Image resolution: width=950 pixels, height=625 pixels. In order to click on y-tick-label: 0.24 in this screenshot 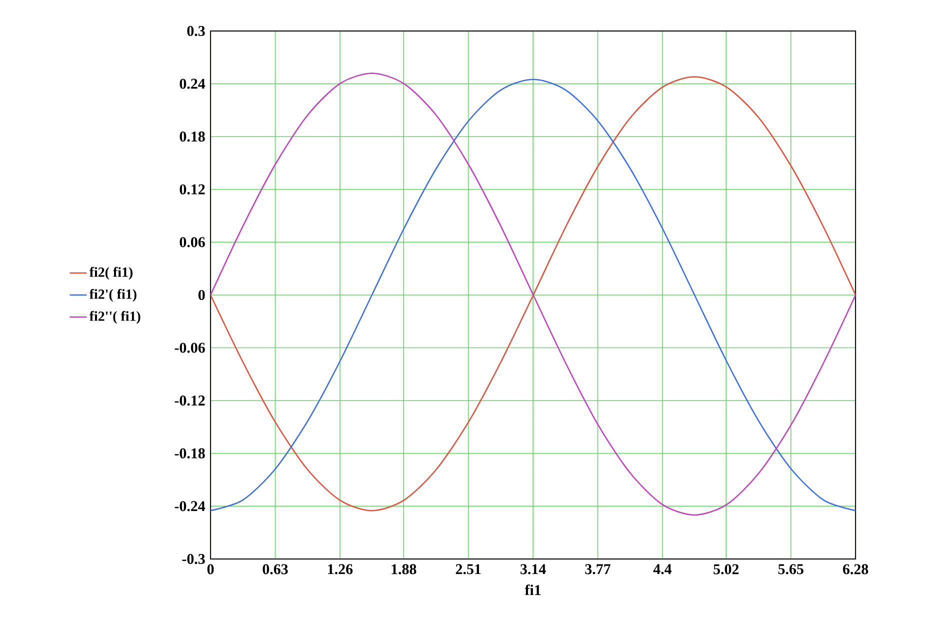, I will do `click(193, 83)`.